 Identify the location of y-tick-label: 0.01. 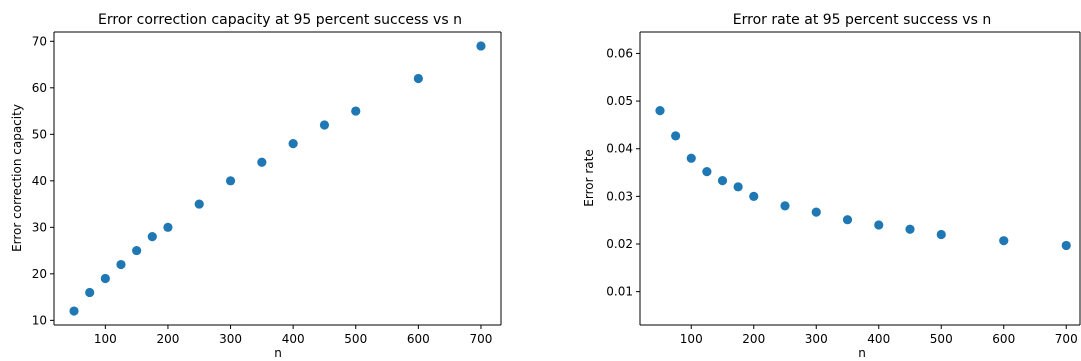
(619, 292).